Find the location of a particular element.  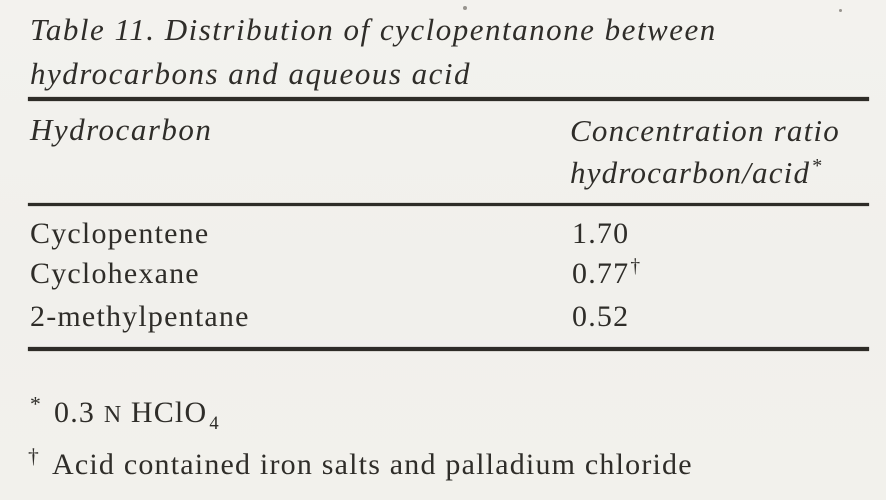

column-header-concentration-line-2: hydrocarbon/acid* is located at coordinates (705, 175).